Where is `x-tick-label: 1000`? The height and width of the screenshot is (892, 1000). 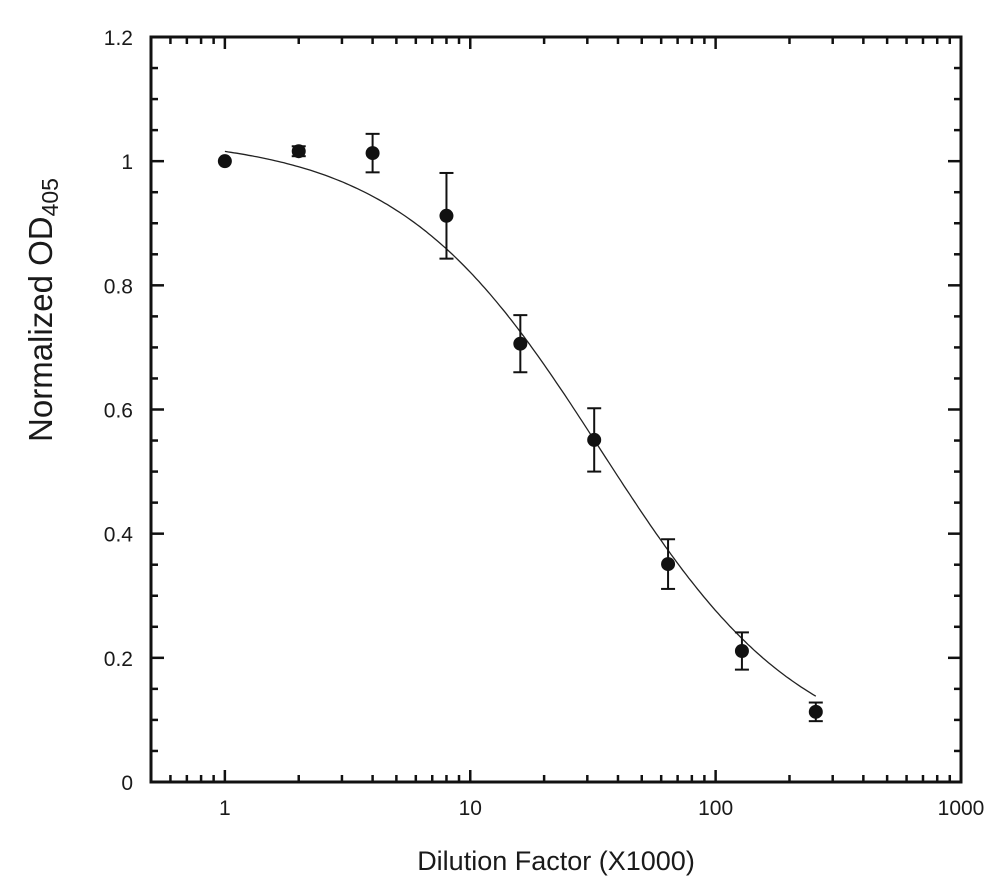 x-tick-label: 1000 is located at coordinates (961, 808).